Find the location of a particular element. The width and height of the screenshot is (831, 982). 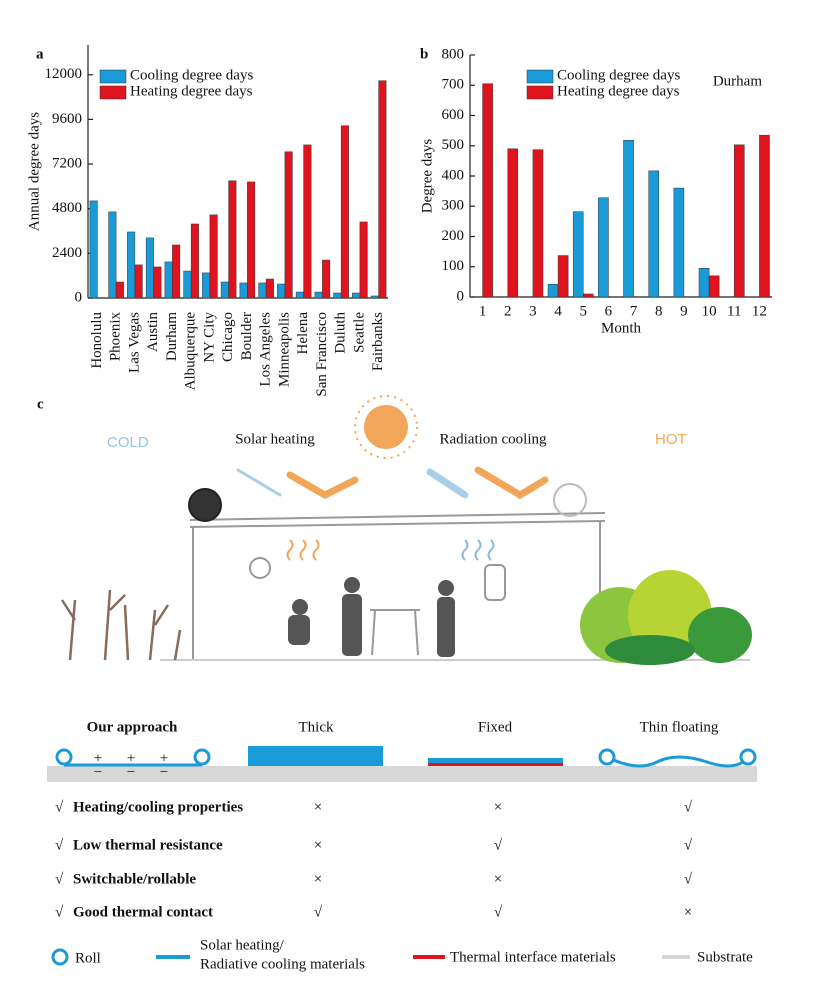

charge-sign: − is located at coordinates (131, 772).